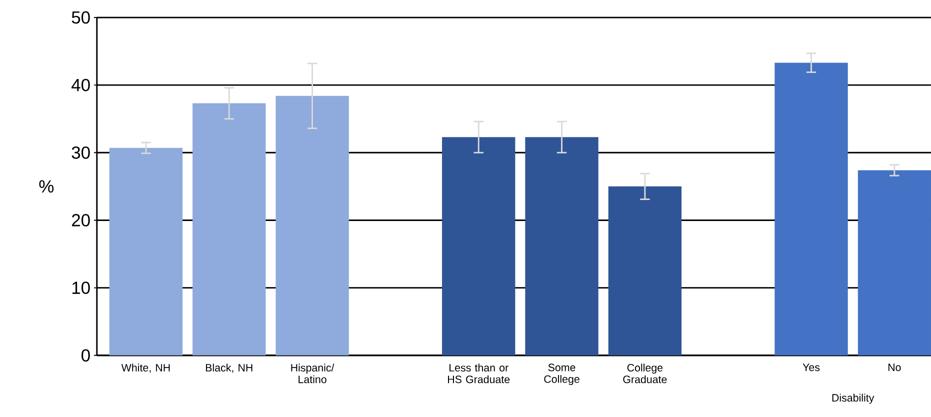 The width and height of the screenshot is (931, 417). I want to click on y-axis-title: %, so click(46, 186).